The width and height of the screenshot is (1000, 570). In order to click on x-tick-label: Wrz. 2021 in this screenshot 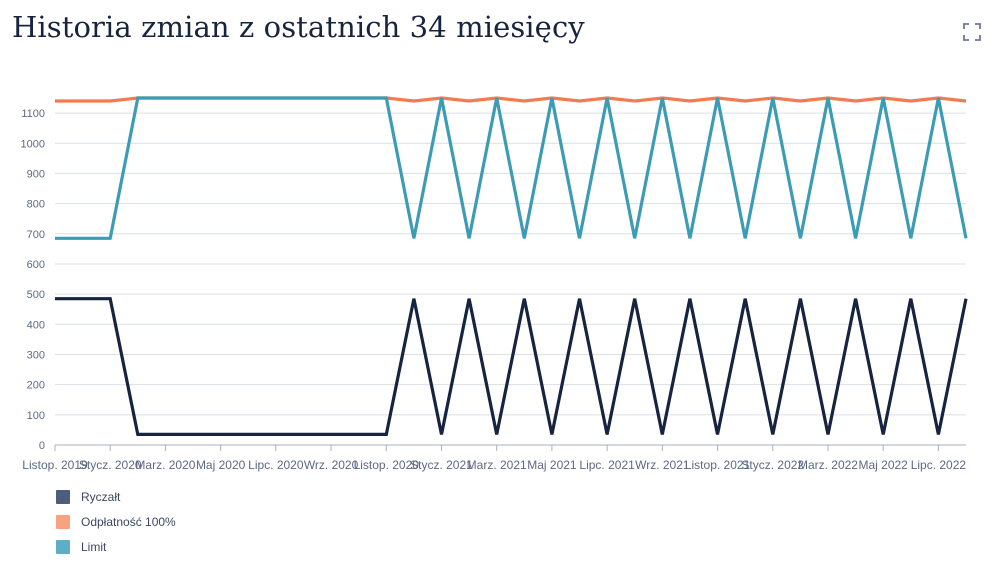, I will do `click(662, 465)`.